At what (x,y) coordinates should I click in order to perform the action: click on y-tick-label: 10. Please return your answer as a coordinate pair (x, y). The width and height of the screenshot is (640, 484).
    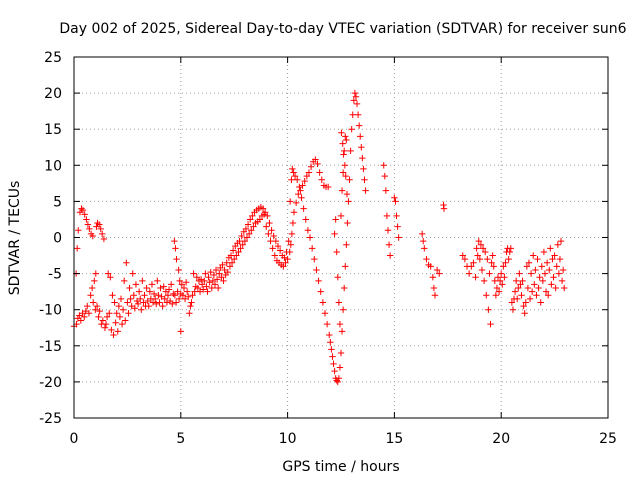
    Looking at the image, I should click on (53, 166).